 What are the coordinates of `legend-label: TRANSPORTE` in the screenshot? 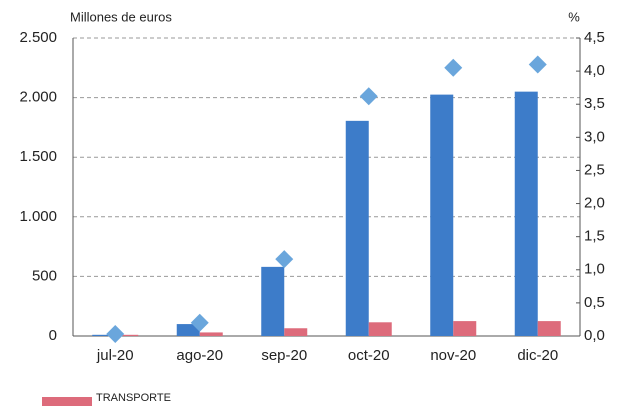 It's located at (133, 398).